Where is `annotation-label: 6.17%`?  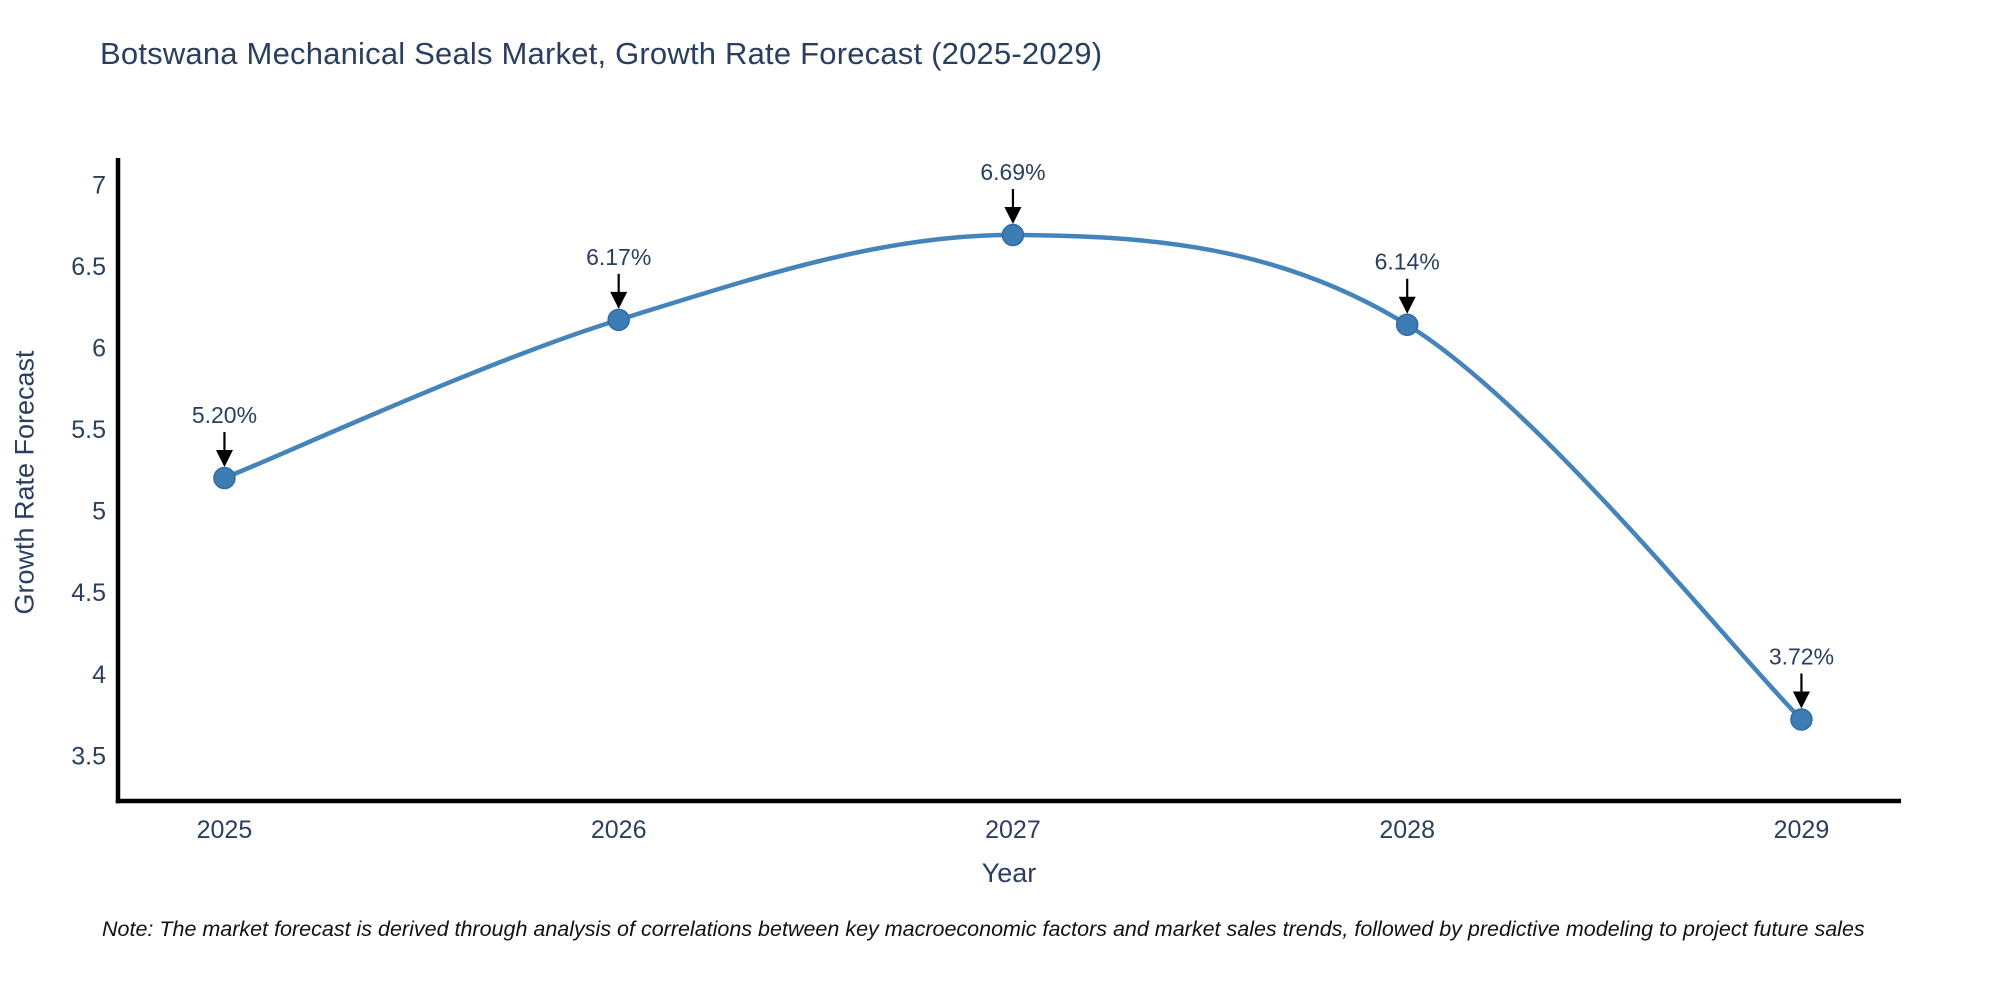
annotation-label: 6.17% is located at coordinates (618, 257).